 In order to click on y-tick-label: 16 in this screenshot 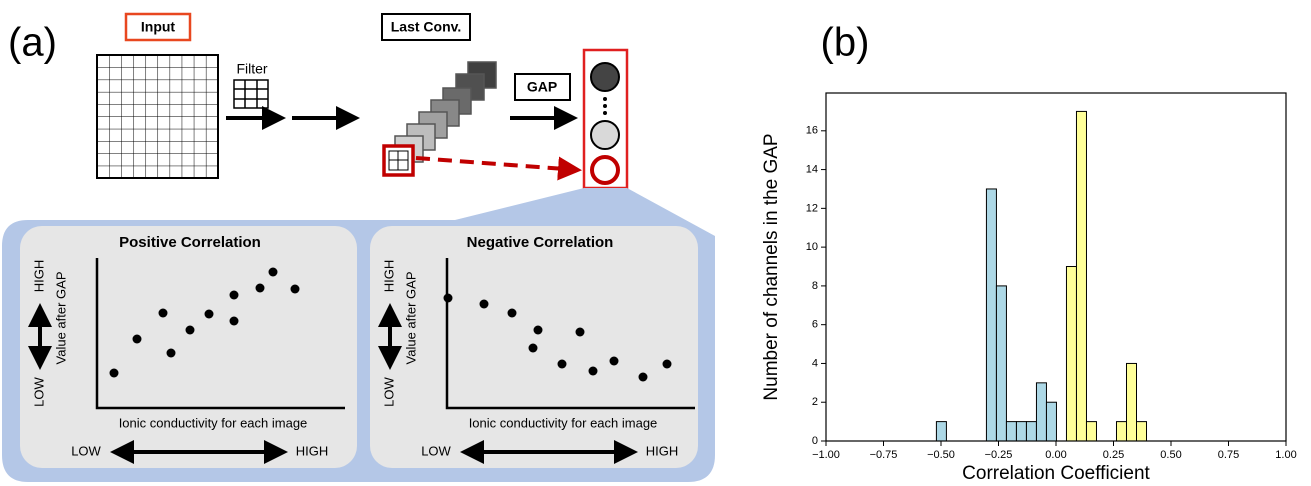, I will do `click(812, 131)`.